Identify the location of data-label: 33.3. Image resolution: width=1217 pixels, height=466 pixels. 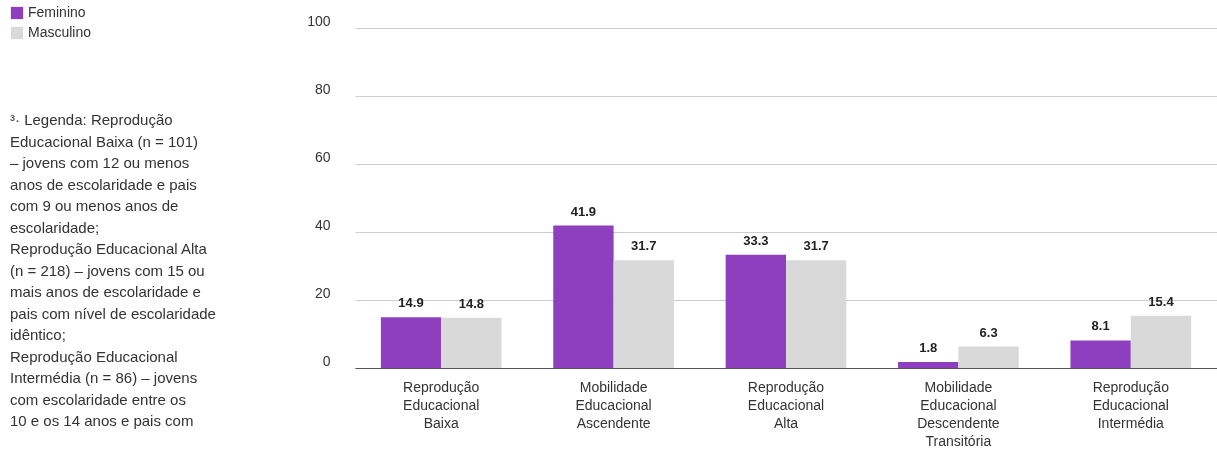
(756, 240).